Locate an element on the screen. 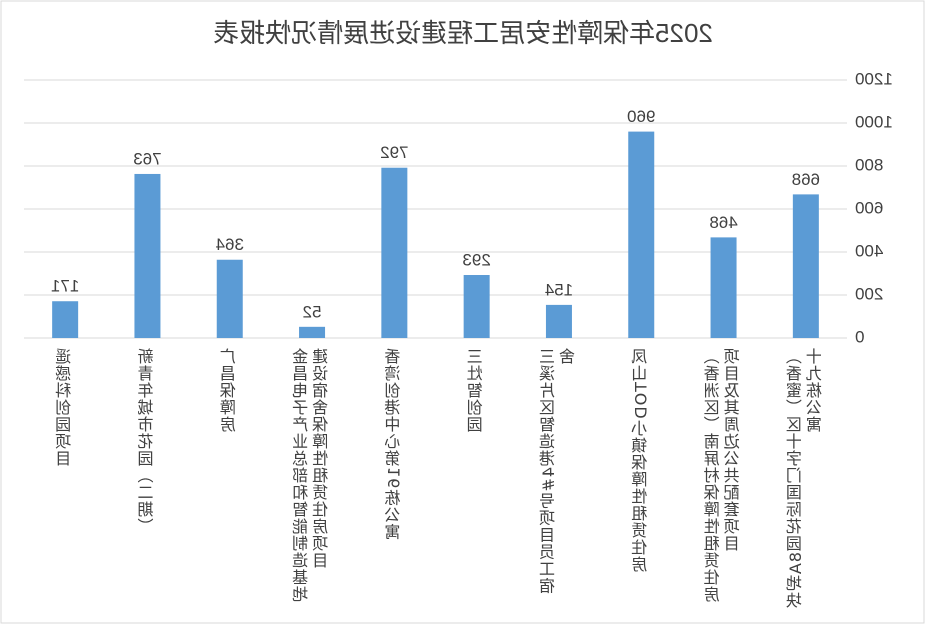 The height and width of the screenshot is (624, 925). x-label-box: 三灶智创园 is located at coordinates (476, 390).